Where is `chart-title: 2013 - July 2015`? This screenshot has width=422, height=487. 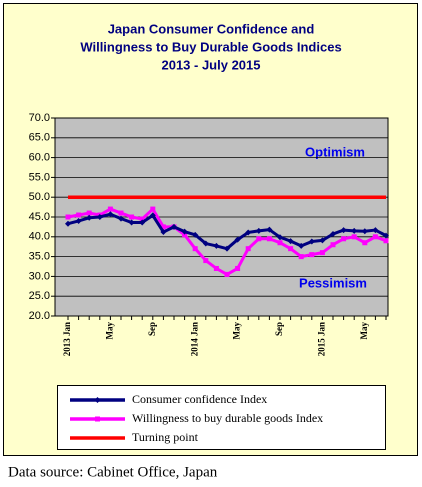 chart-title: 2013 - July 2015 is located at coordinates (210, 64).